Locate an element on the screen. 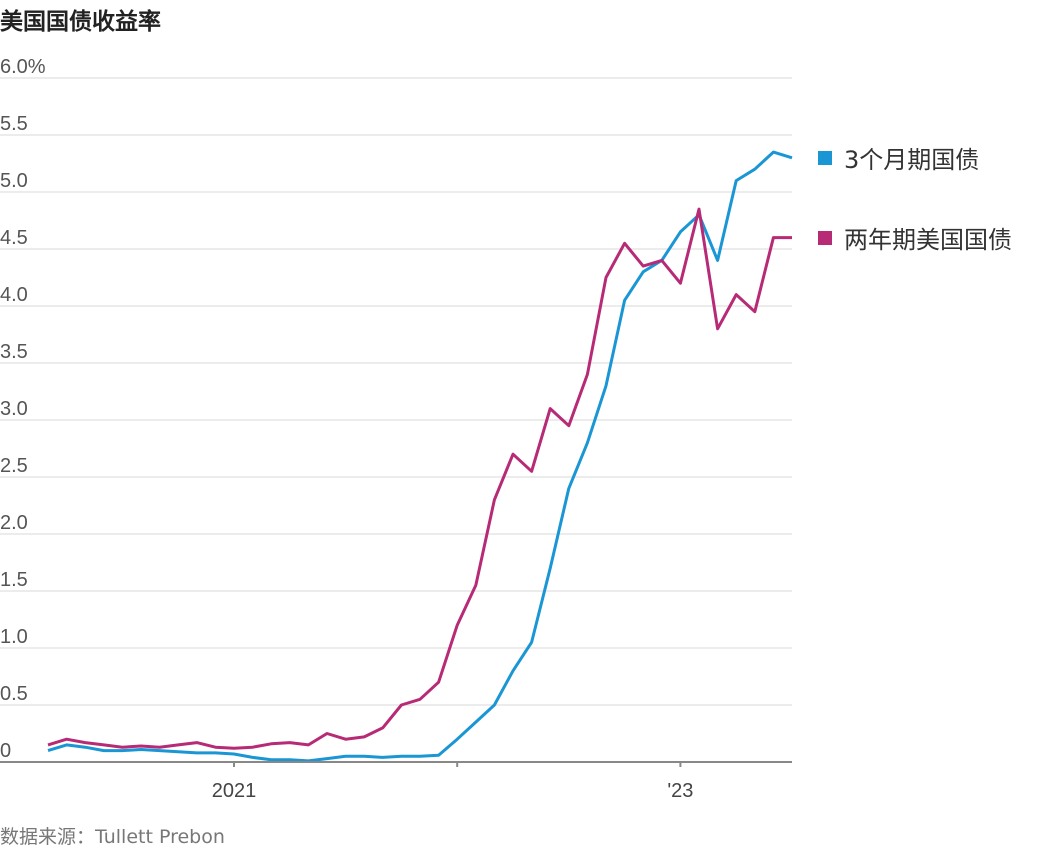 The height and width of the screenshot is (849, 1050). source-note: 数据来源：Tullett Prebon is located at coordinates (112, 837).